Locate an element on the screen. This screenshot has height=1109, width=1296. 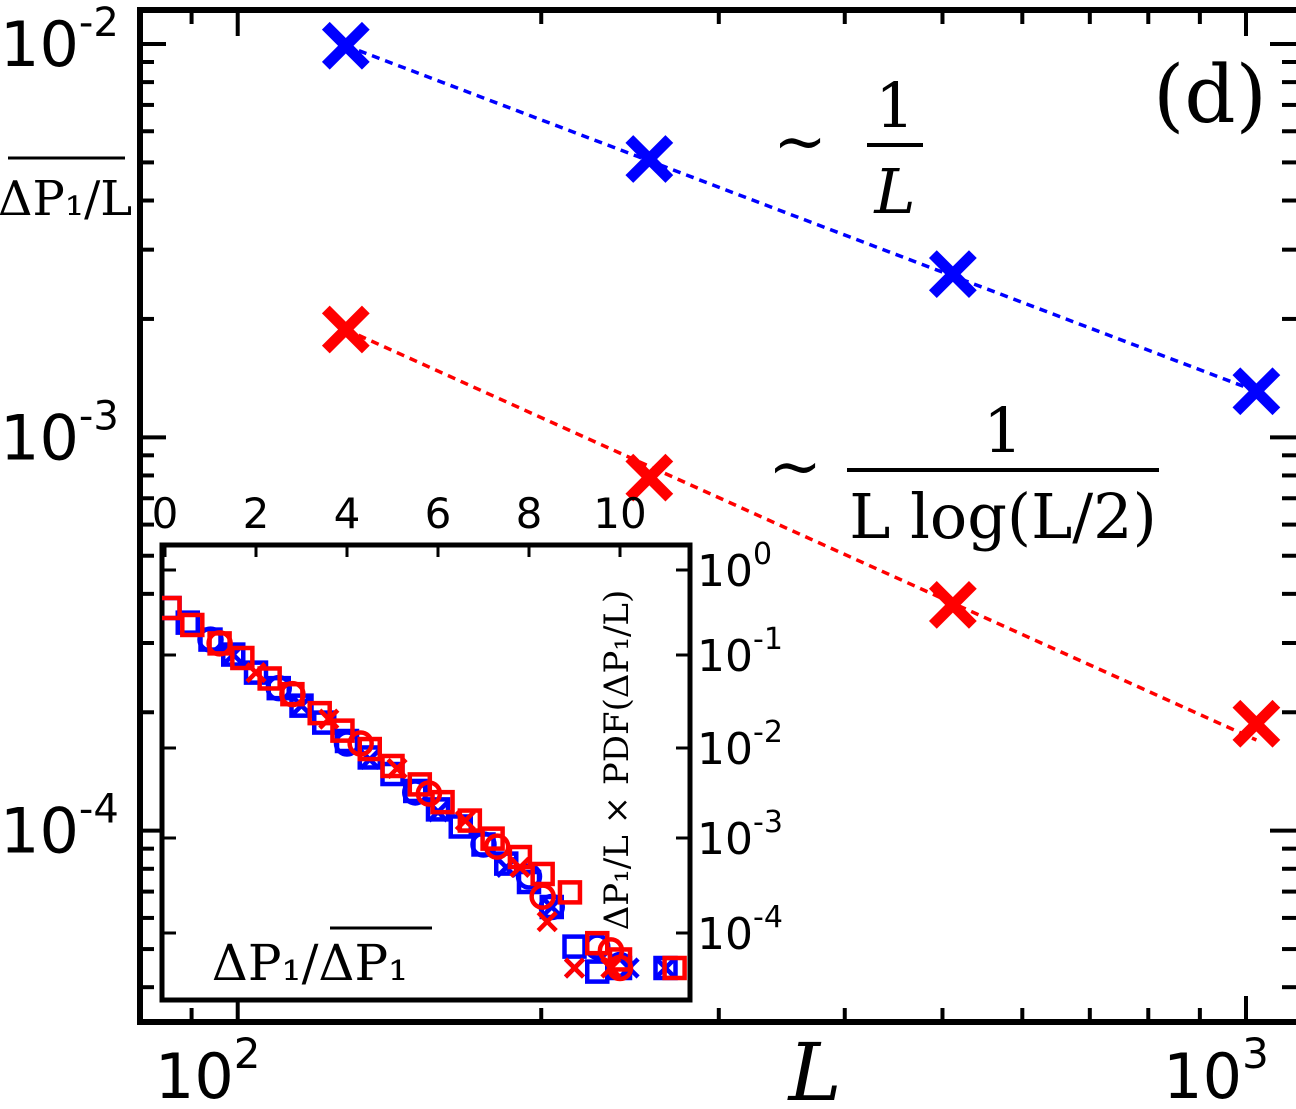
inset-x-axis-label: ΔP₁/ΔP₁ is located at coordinates (310, 963).